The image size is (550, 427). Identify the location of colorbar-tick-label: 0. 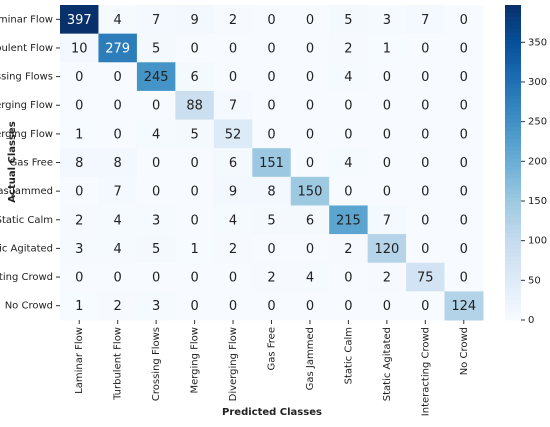
(531, 320).